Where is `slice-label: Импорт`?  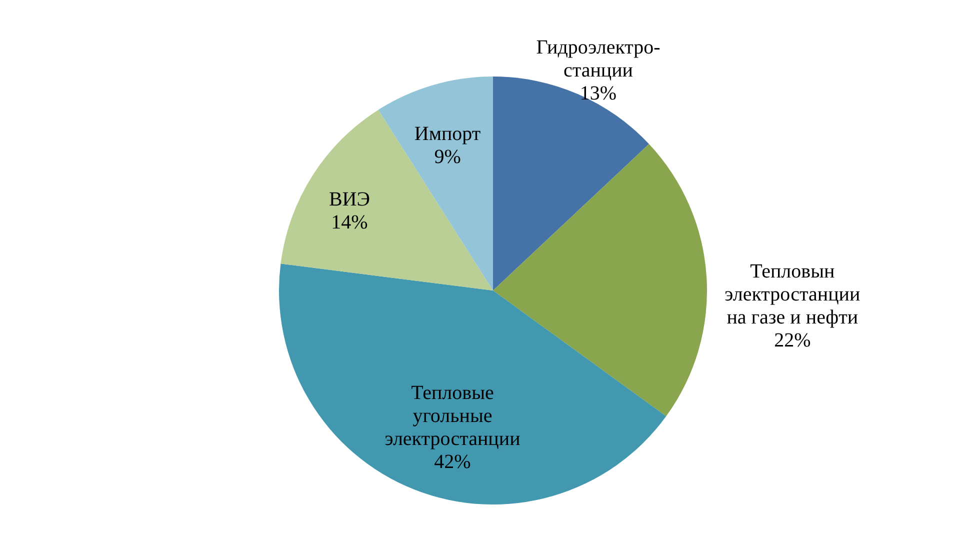
slice-label: Импорт is located at coordinates (447, 133).